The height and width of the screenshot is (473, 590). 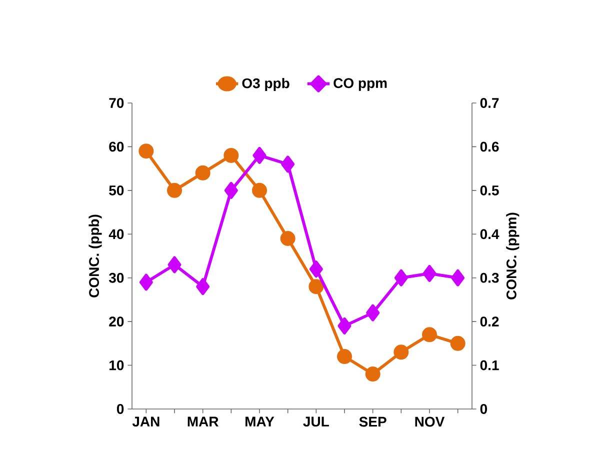 What do you see at coordinates (266, 85) in the screenshot?
I see `legend-label: O3 ppb` at bounding box center [266, 85].